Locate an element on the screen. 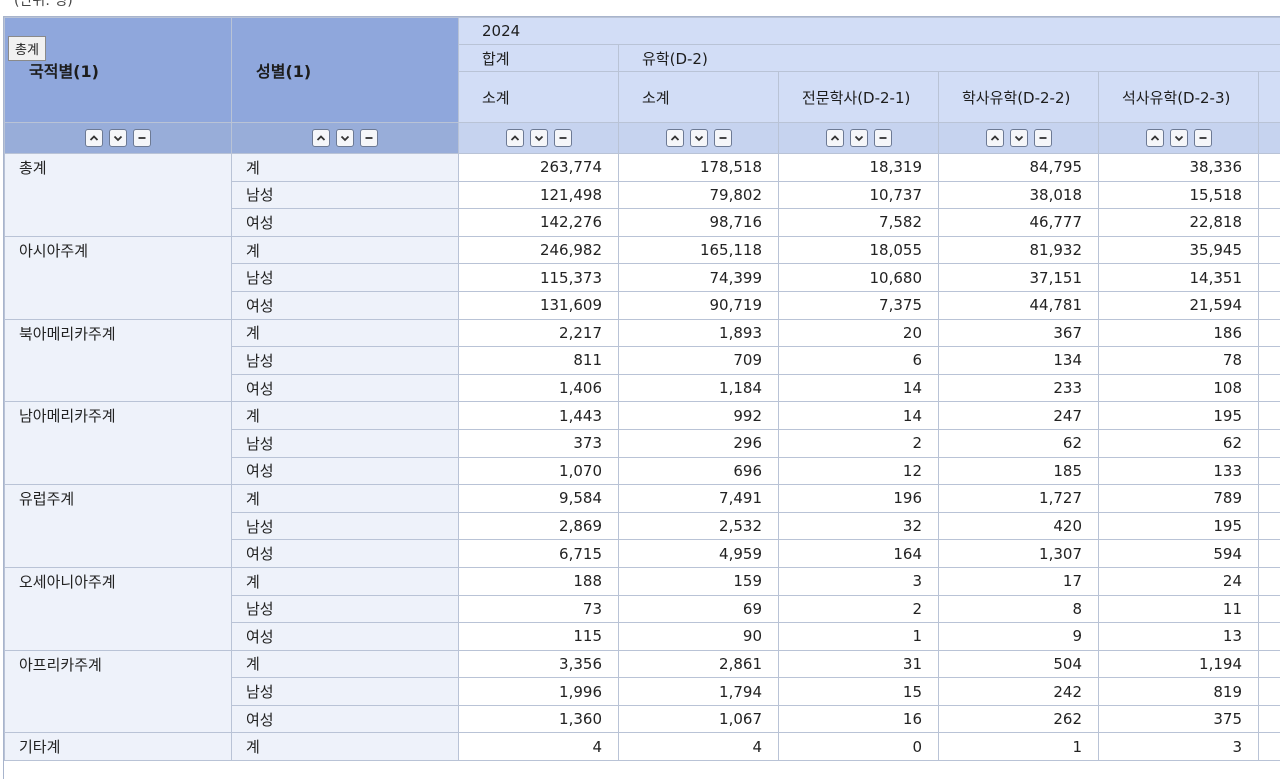 The image size is (1280, 779). data-cell: 246,982 is located at coordinates (539, 250).